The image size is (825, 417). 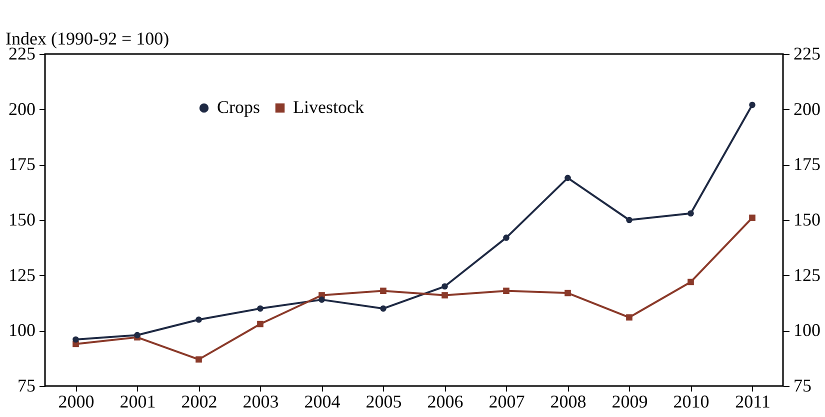 What do you see at coordinates (27, 386) in the screenshot?
I see `y-tick-label: 75` at bounding box center [27, 386].